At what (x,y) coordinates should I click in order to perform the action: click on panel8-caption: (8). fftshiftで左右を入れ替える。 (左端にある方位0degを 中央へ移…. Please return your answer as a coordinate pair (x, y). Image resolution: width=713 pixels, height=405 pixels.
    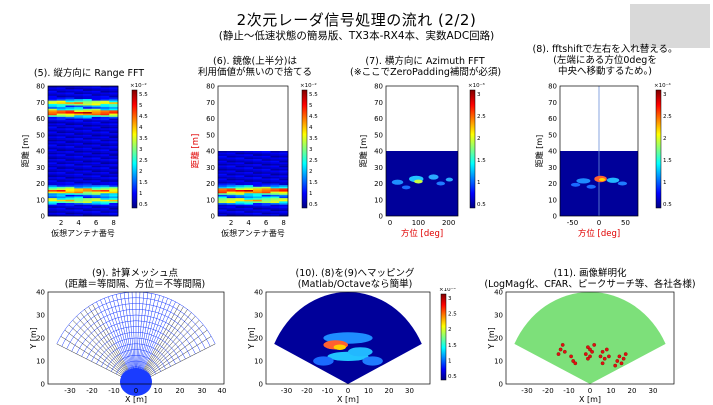
    Looking at the image, I should click on (605, 60).